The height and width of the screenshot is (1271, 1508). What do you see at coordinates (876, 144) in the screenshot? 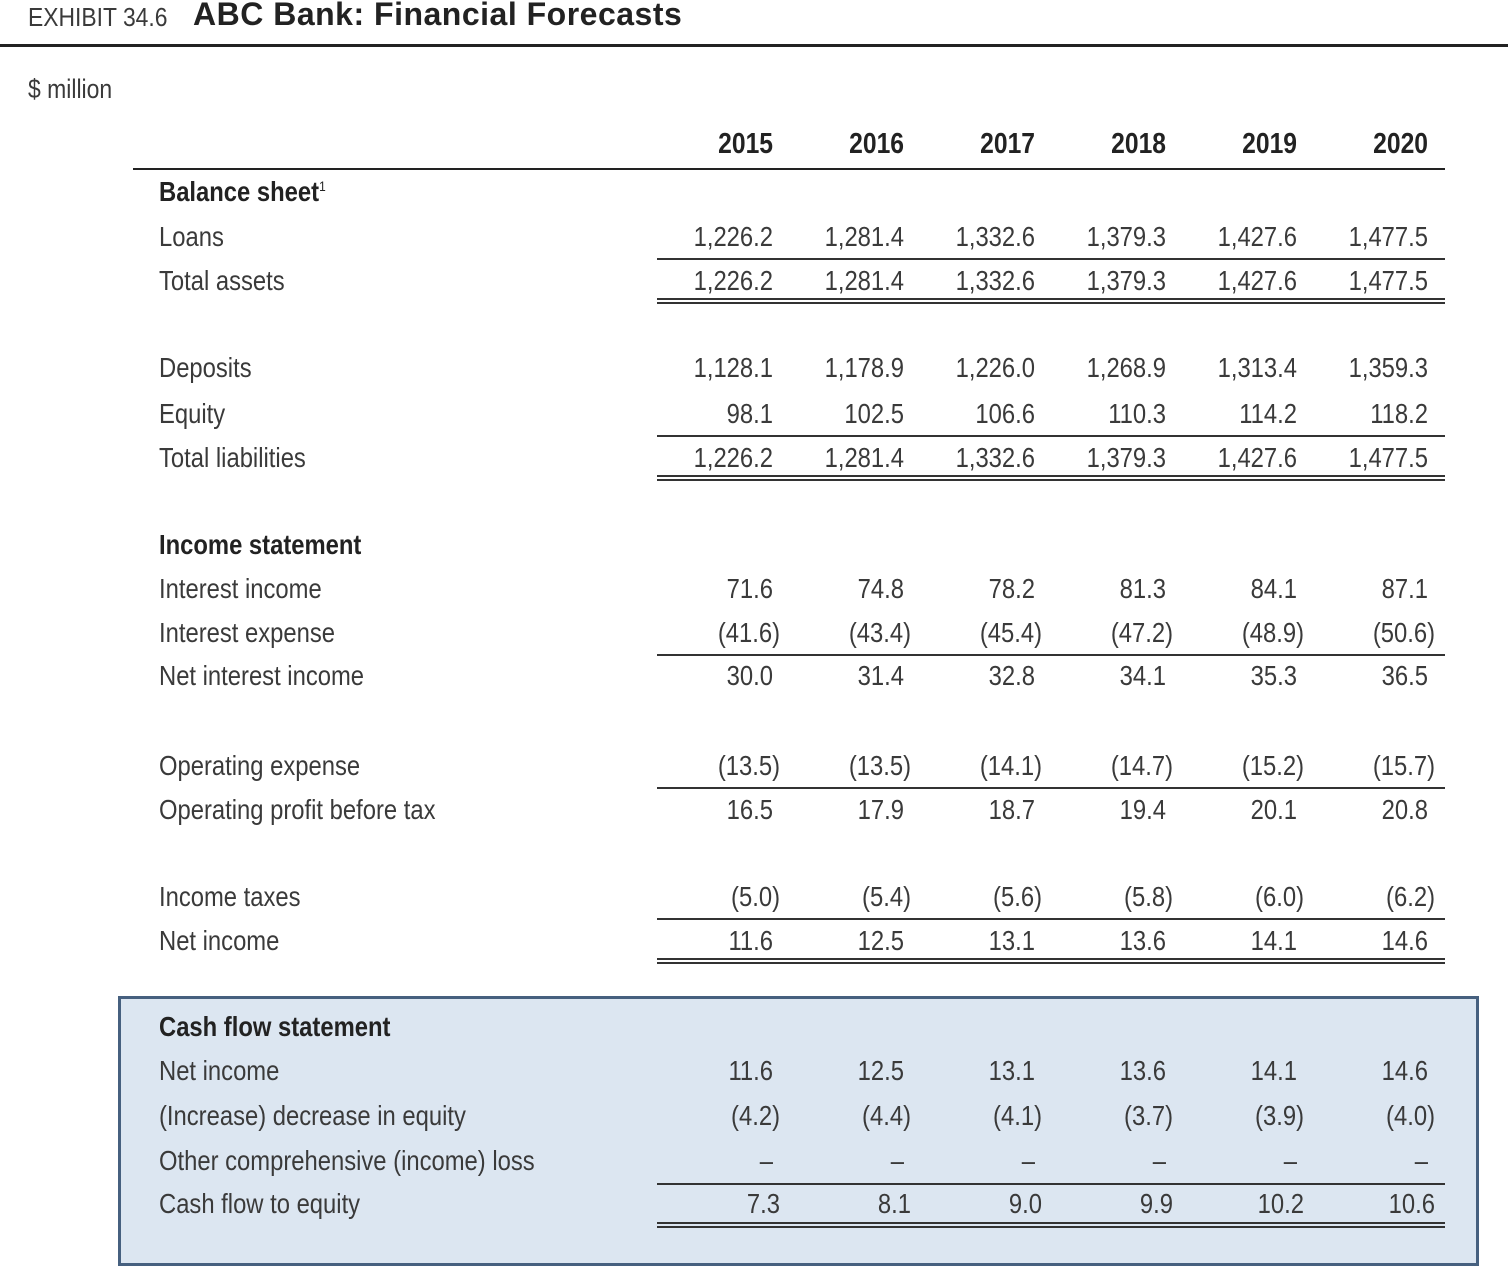
I see `year-header-2016: 2016` at bounding box center [876, 144].